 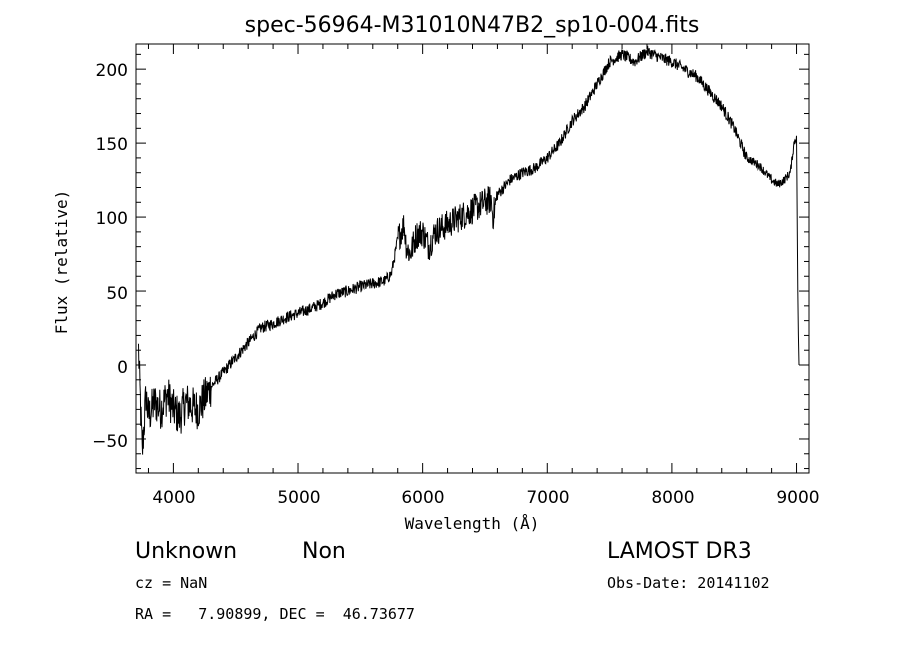 I want to click on x-axis-label: Wavelength (Å), so click(x=472, y=523).